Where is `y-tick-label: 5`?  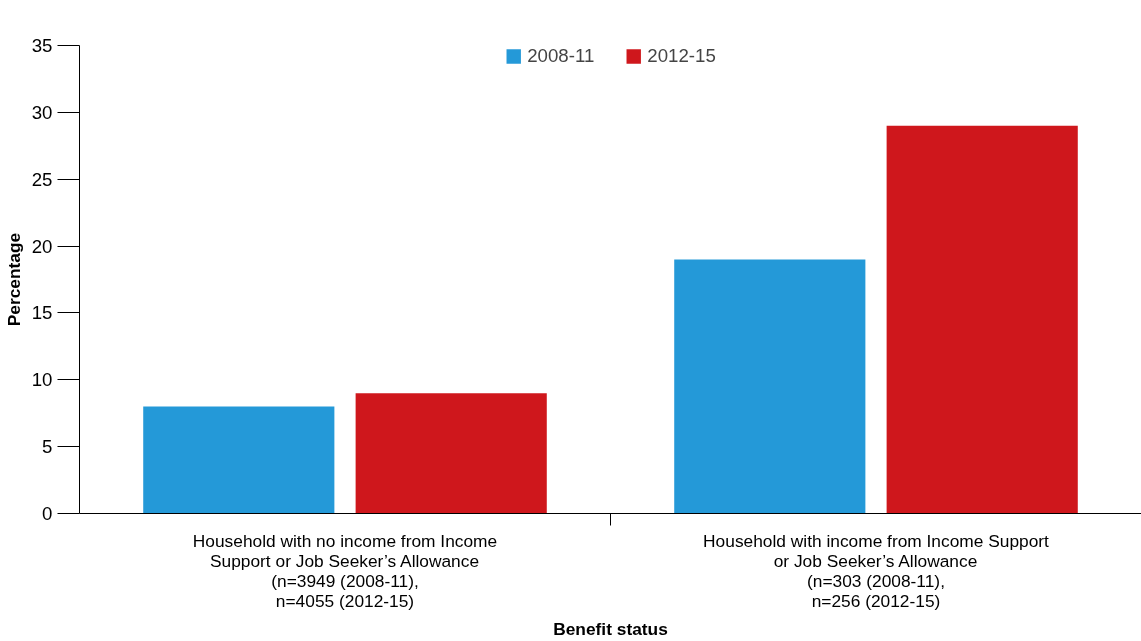
y-tick-label: 5 is located at coordinates (47, 447).